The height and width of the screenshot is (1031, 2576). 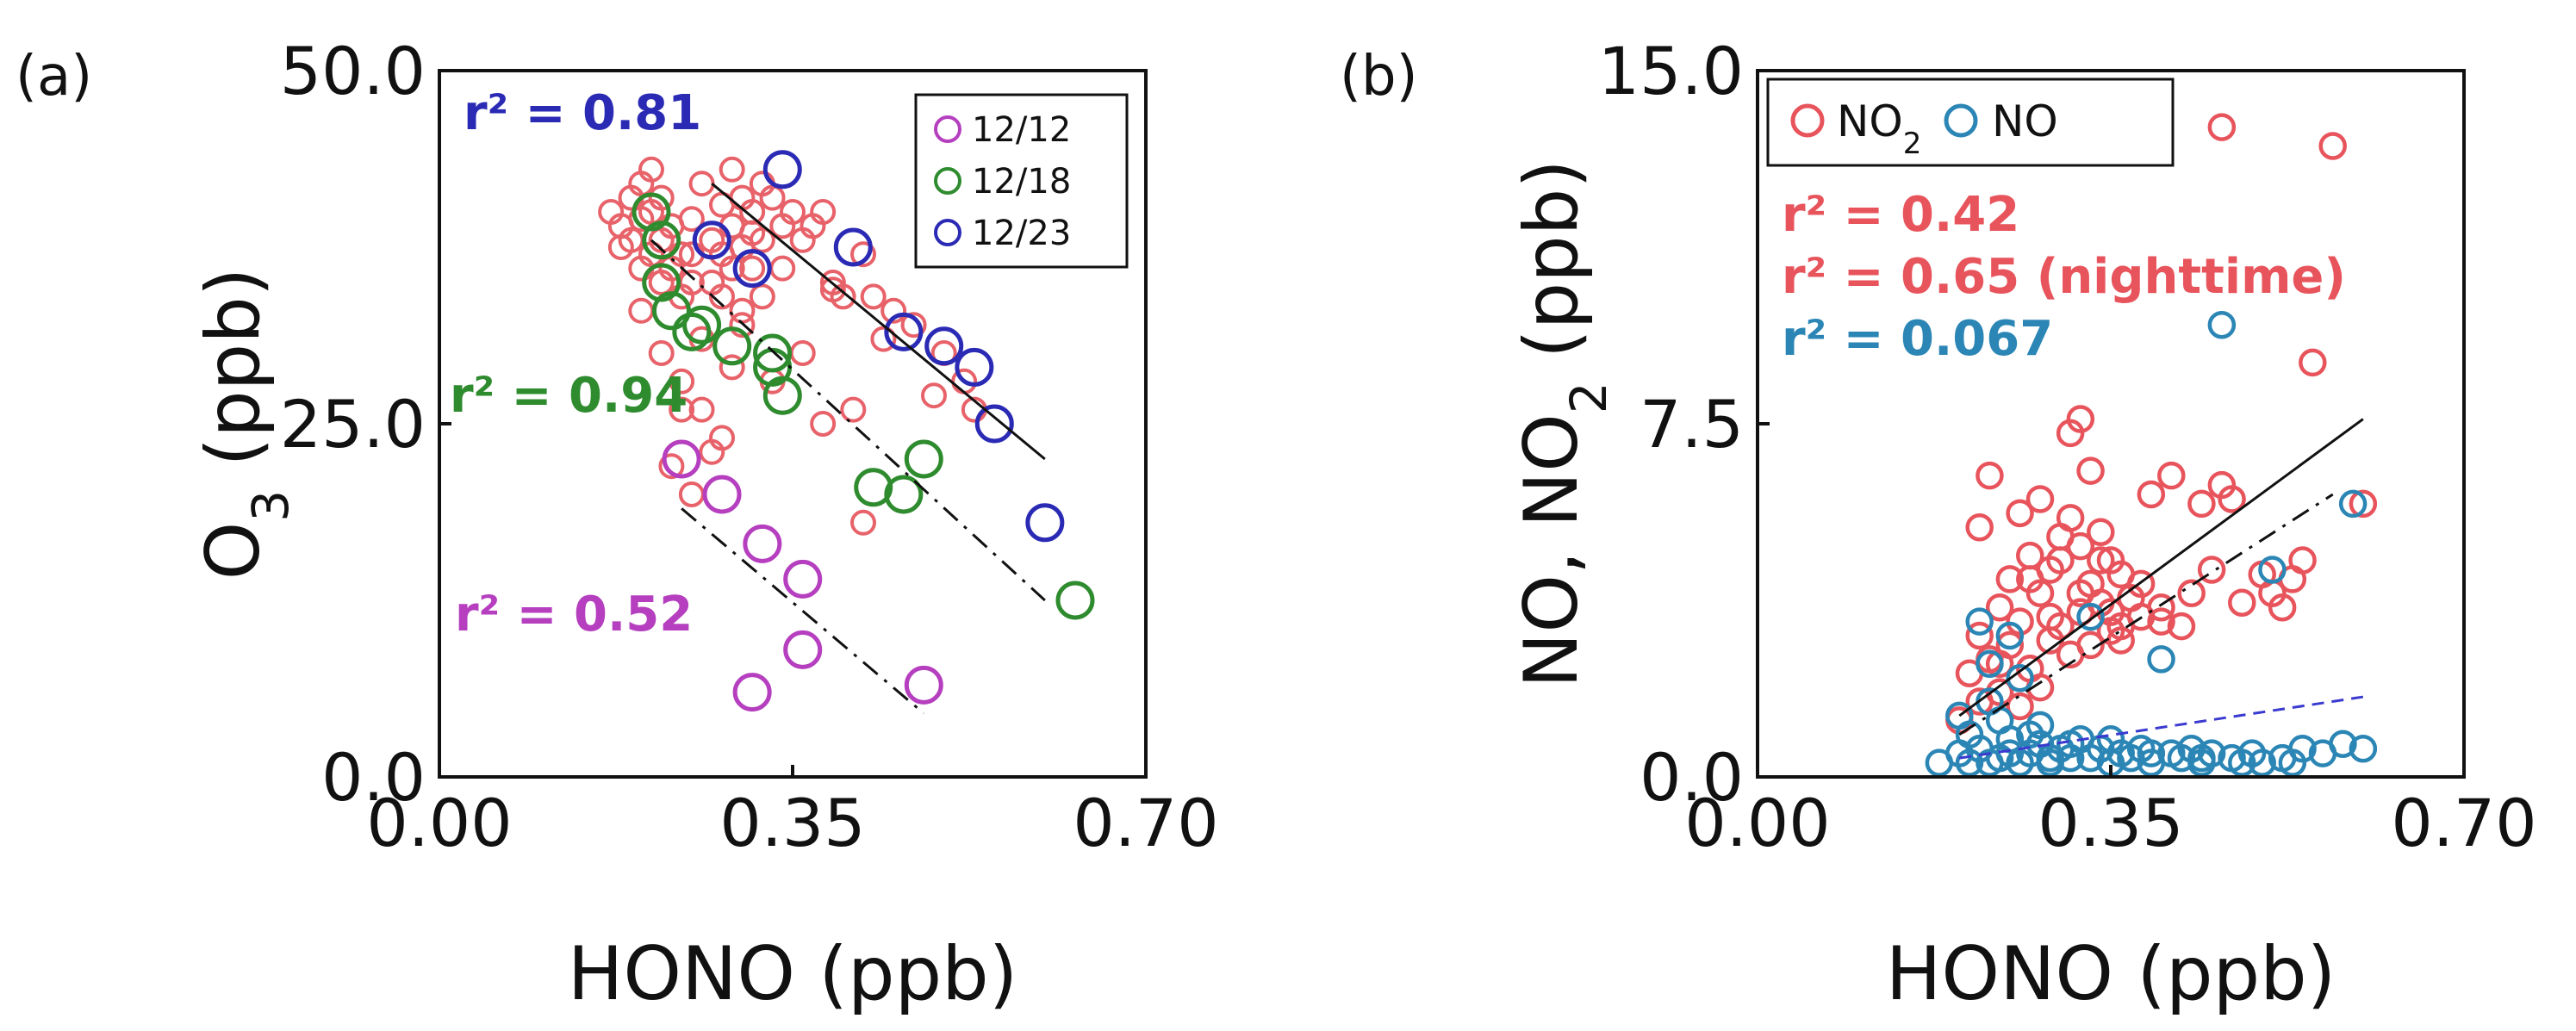 What do you see at coordinates (1900, 215) in the screenshot?
I see `r2-label-no2: r² = 0.42` at bounding box center [1900, 215].